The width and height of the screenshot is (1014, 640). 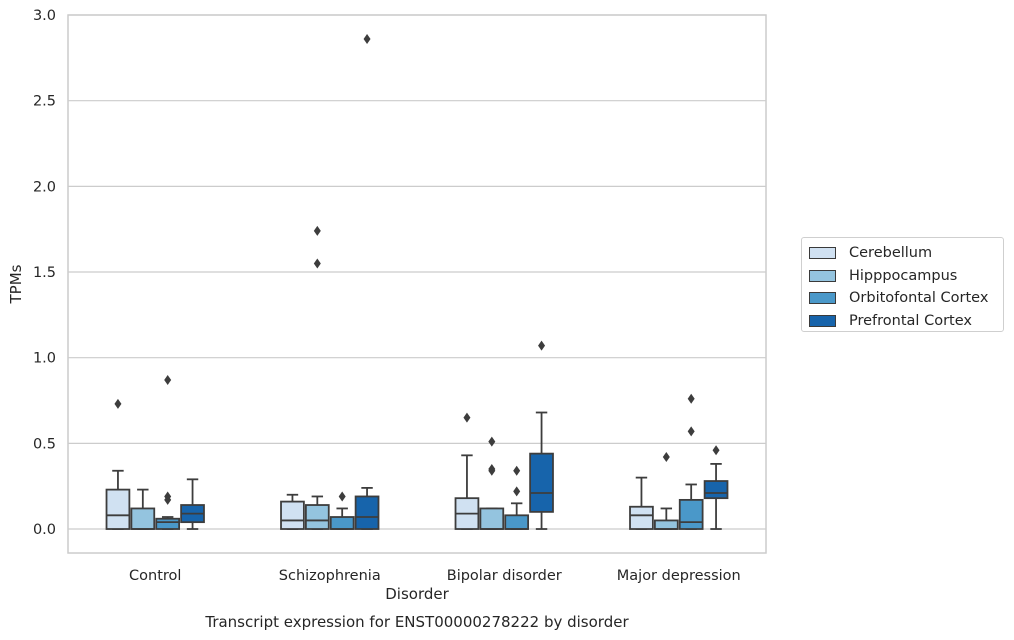 What do you see at coordinates (44, 187) in the screenshot?
I see `y-tick-label: 2.0` at bounding box center [44, 187].